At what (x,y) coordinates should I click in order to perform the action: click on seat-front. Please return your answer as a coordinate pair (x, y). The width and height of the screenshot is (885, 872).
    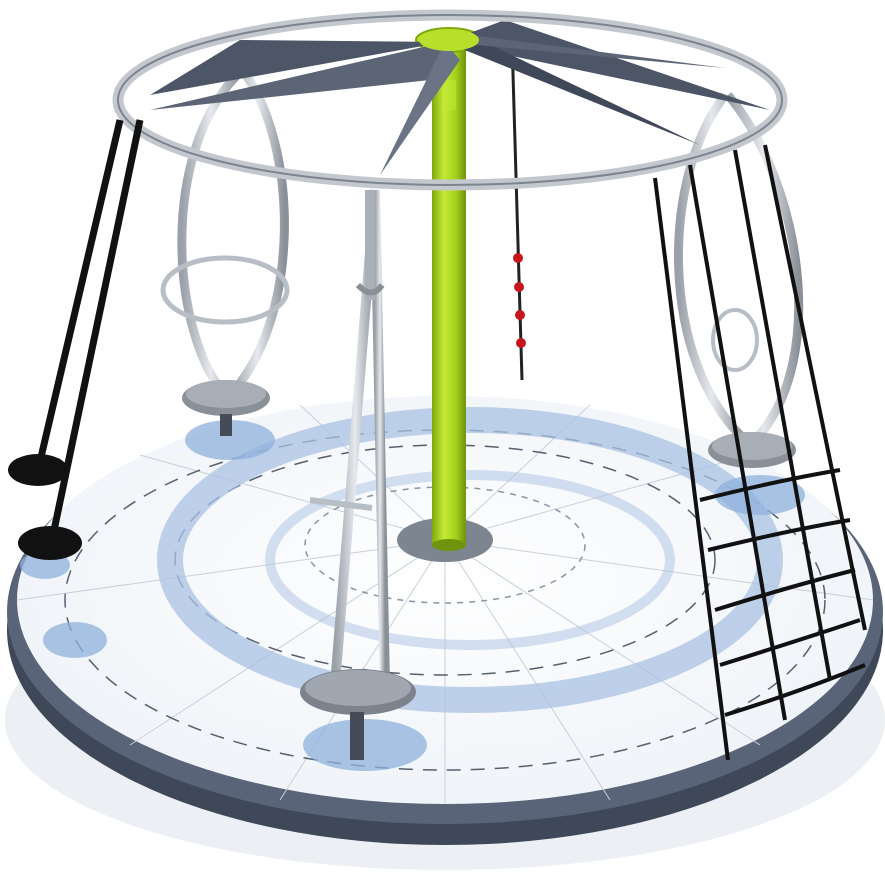
    Looking at the image, I should click on (358, 474).